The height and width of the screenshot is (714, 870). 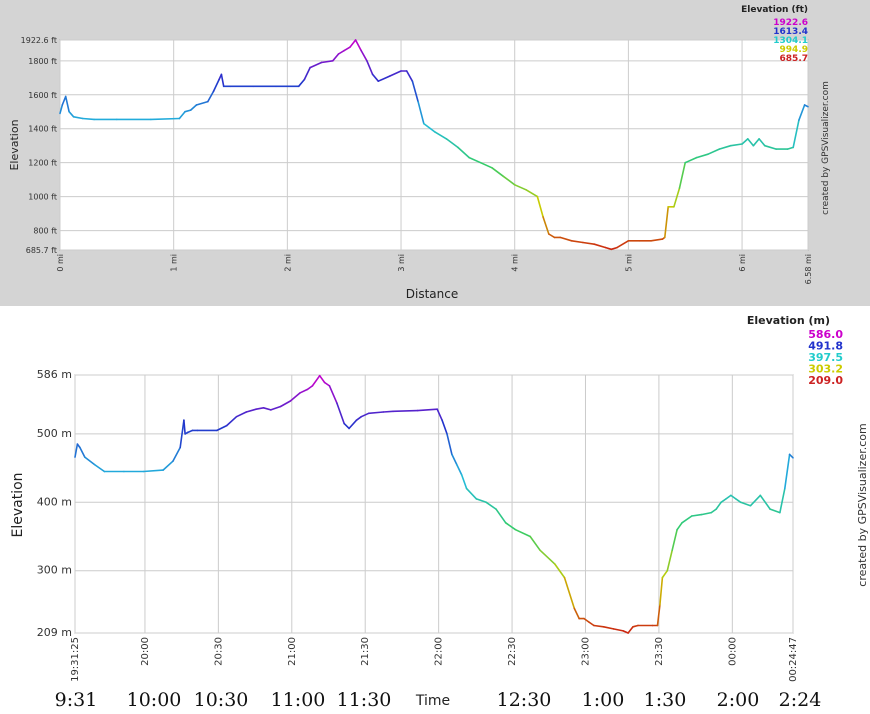 I want to click on x-tick-label: 0 mi, so click(x=60, y=263).